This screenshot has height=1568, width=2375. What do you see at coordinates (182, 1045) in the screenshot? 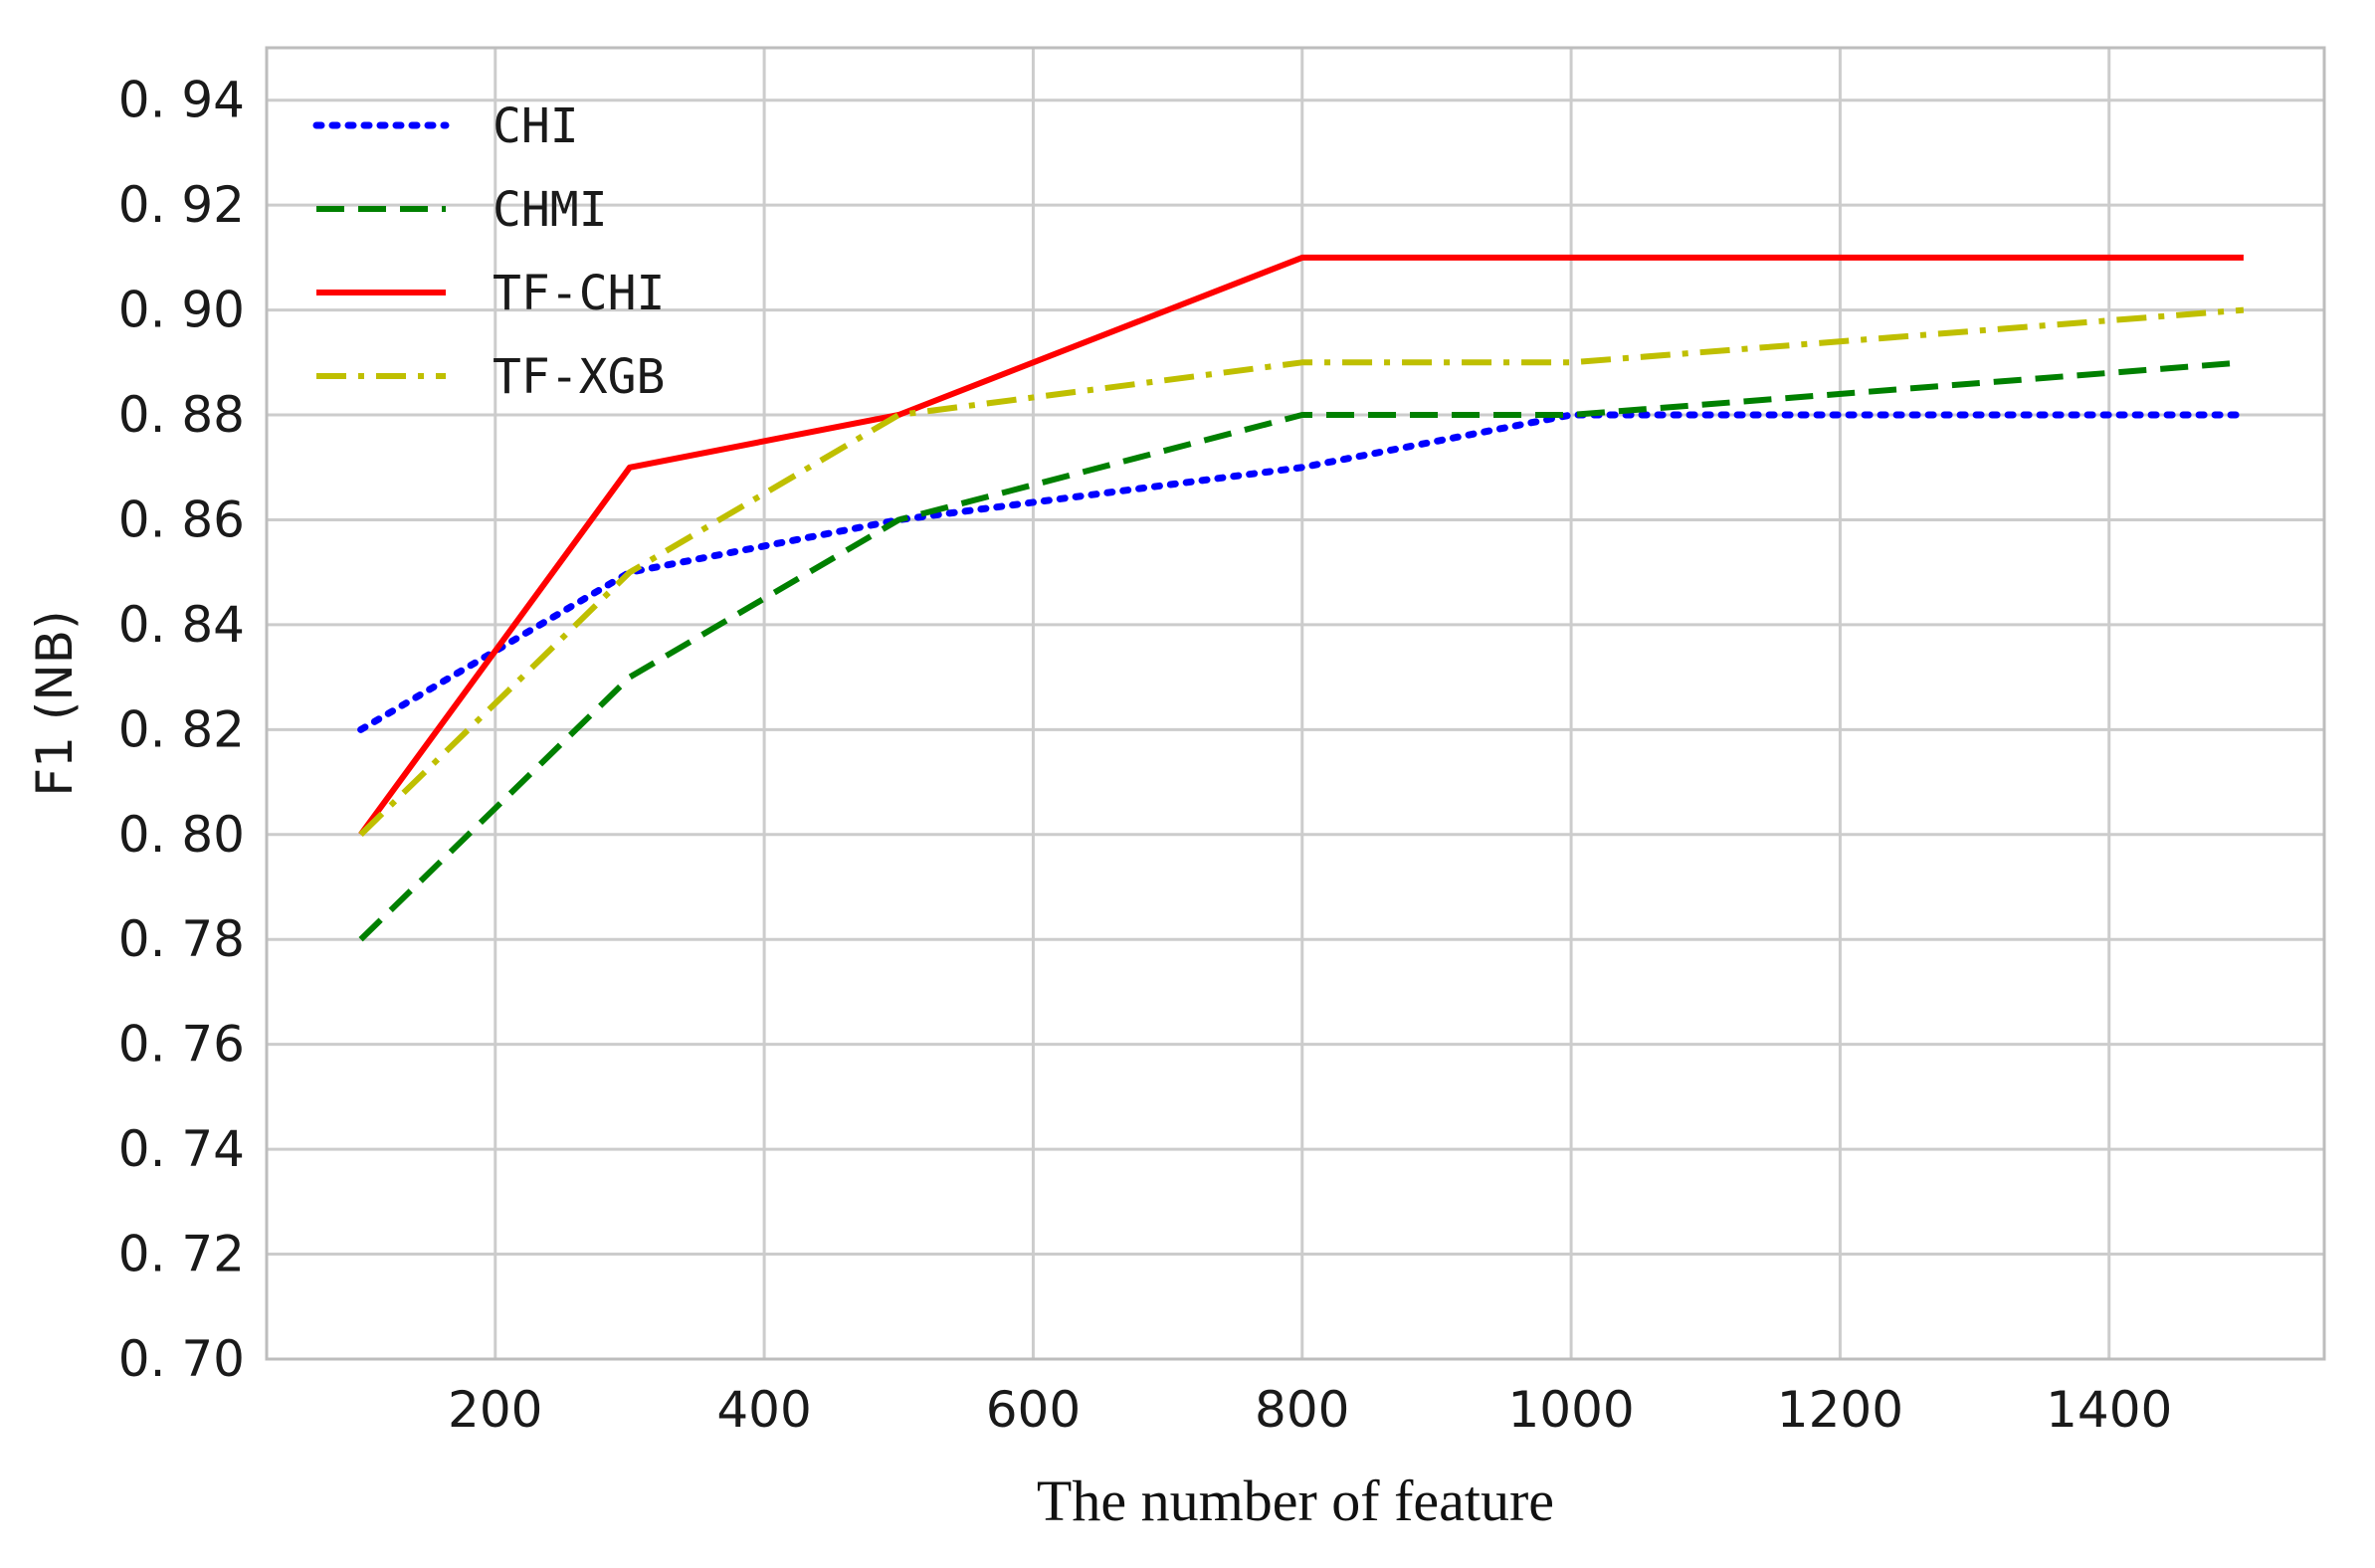
I see `y-tick-label: 0. 76` at bounding box center [182, 1045].